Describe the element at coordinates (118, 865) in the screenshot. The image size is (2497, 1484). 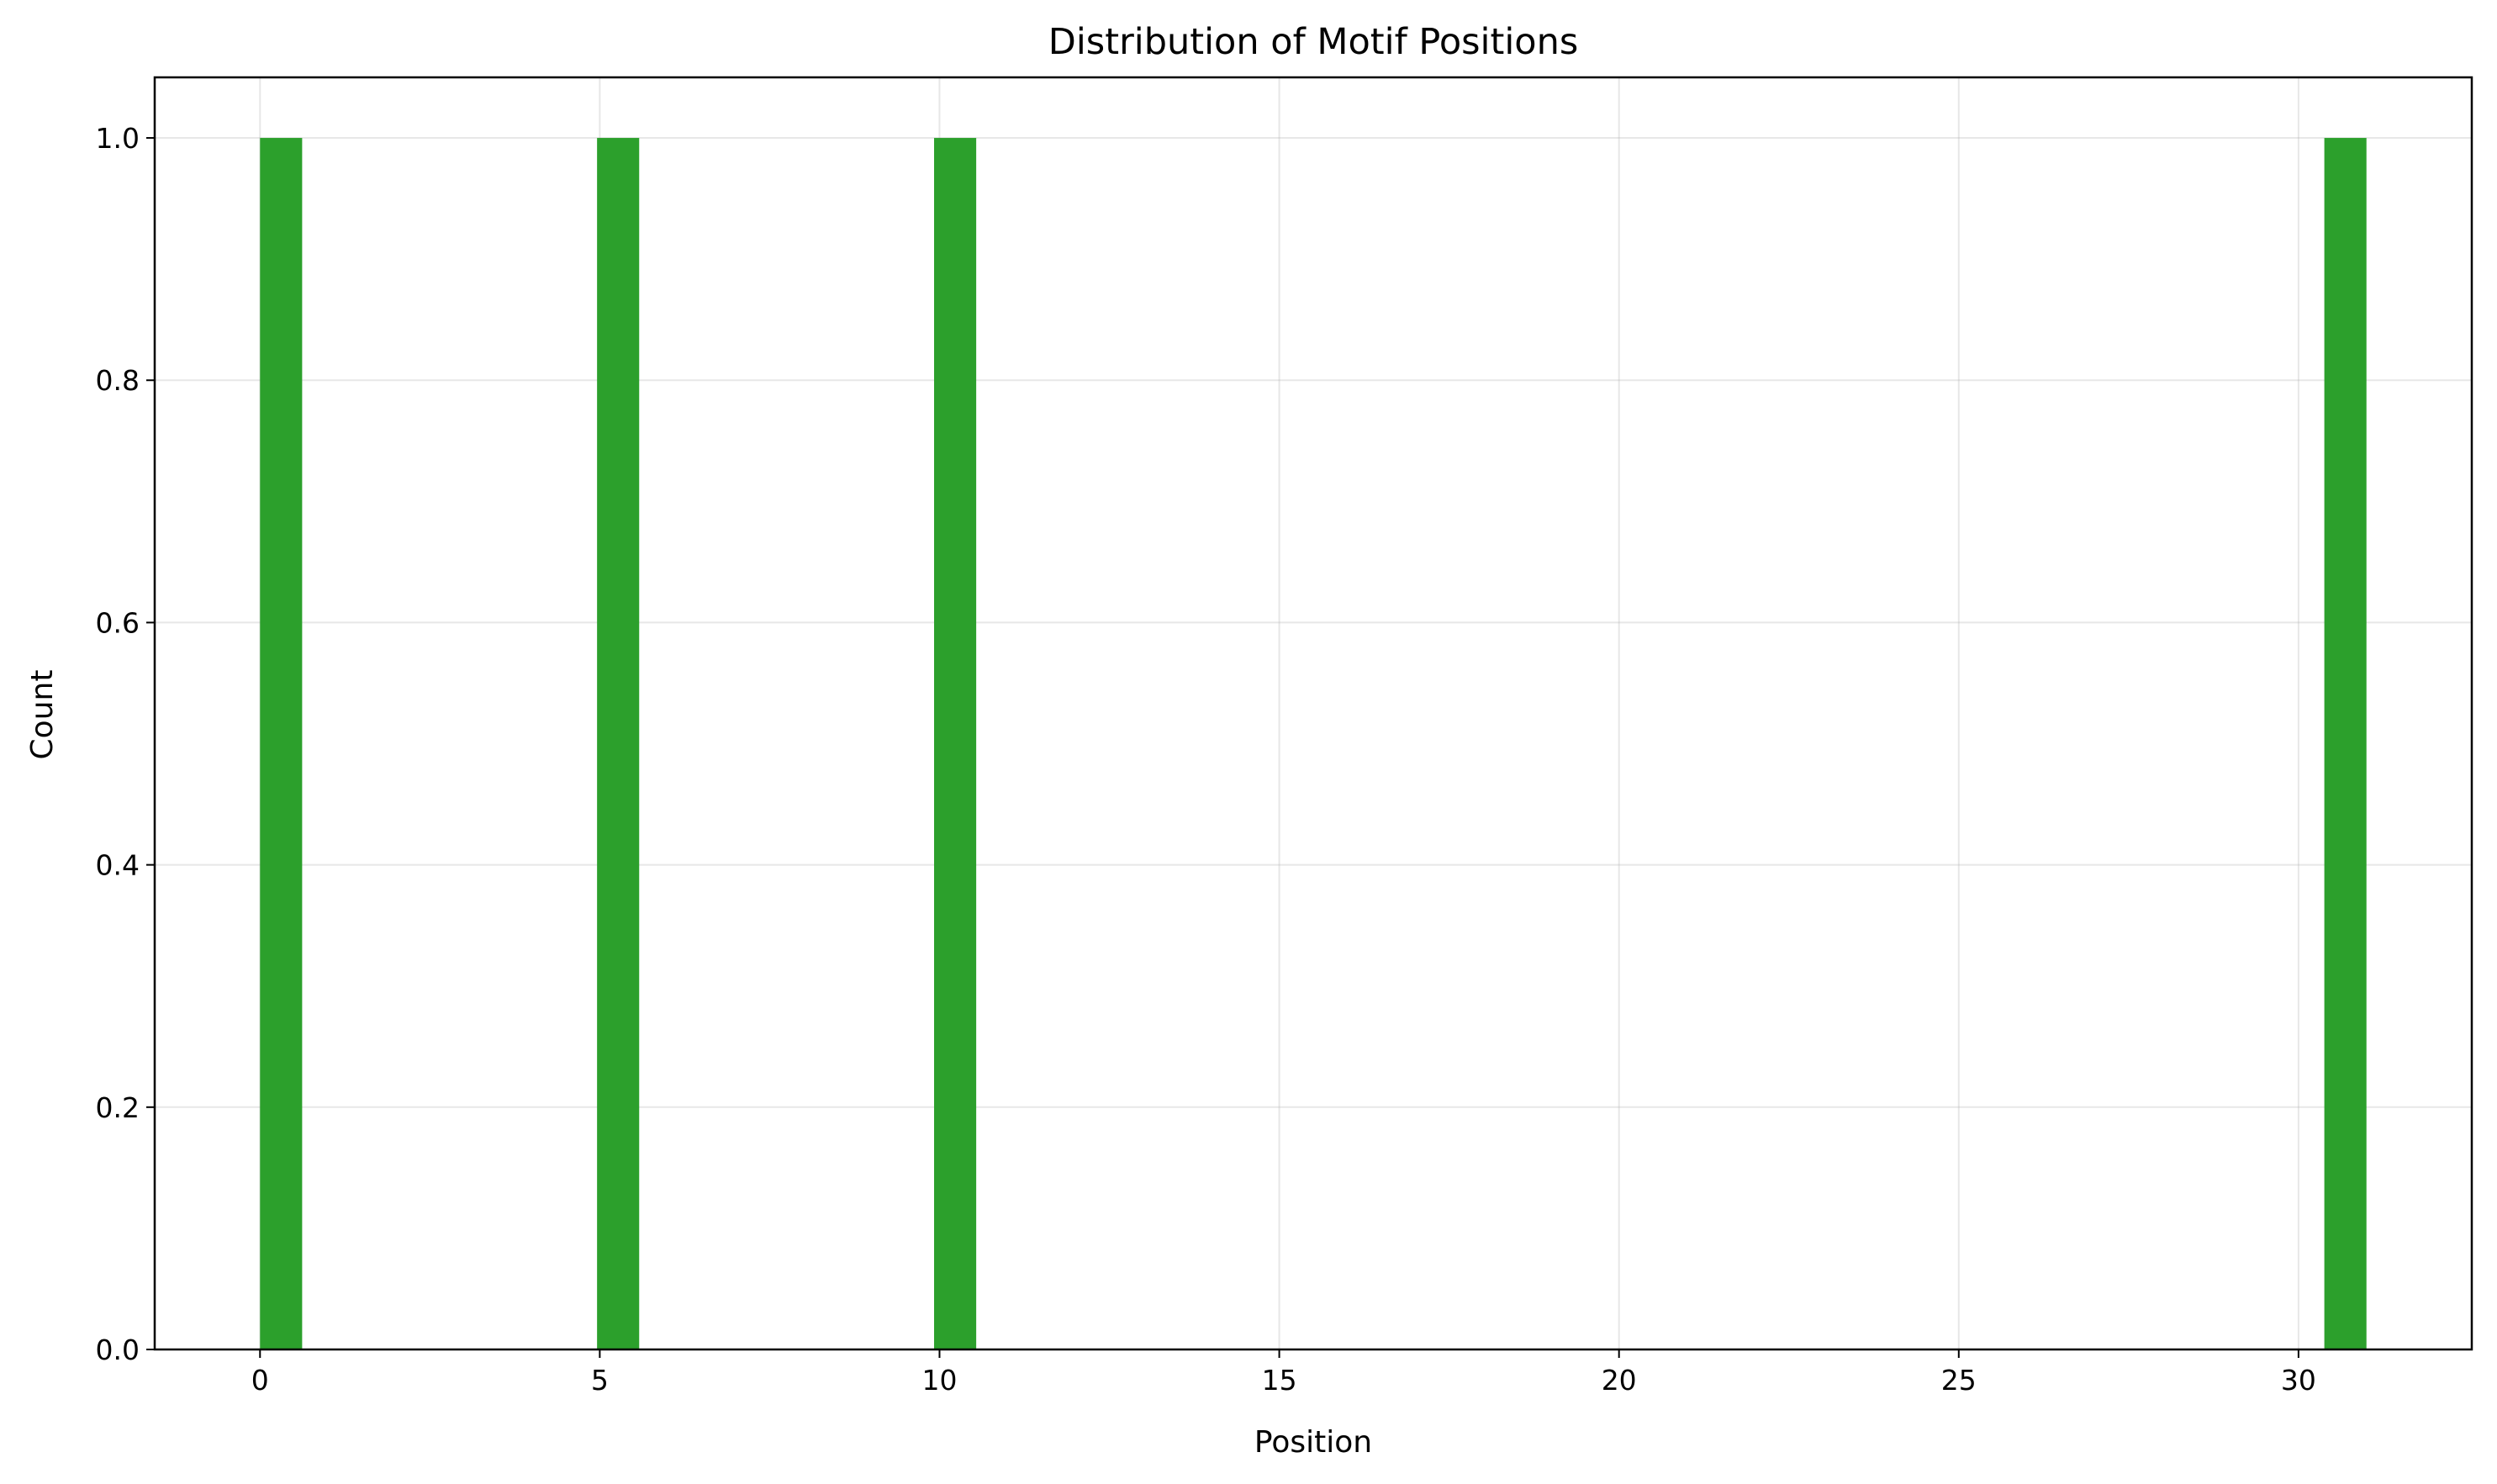
I see `y-tick-label: 0.4` at that location.